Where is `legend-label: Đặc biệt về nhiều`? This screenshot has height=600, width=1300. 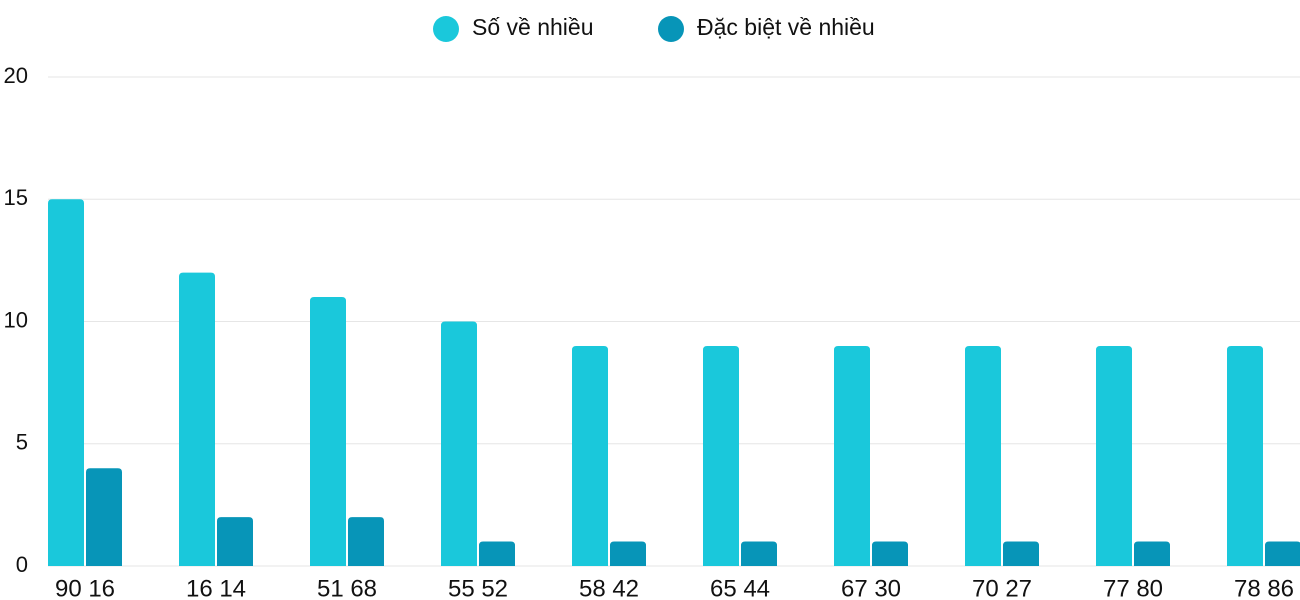
legend-label: Đặc biệt về nhiều is located at coordinates (786, 27).